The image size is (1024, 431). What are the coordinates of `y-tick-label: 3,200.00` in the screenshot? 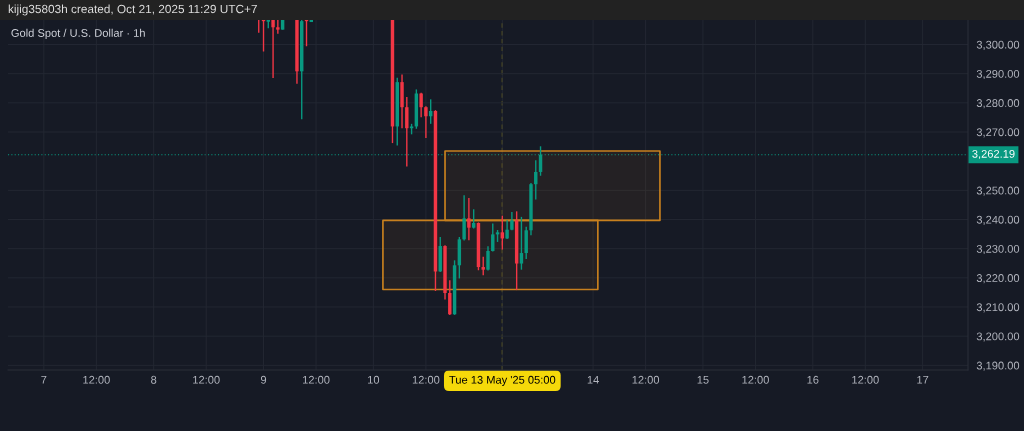 It's located at (998, 337).